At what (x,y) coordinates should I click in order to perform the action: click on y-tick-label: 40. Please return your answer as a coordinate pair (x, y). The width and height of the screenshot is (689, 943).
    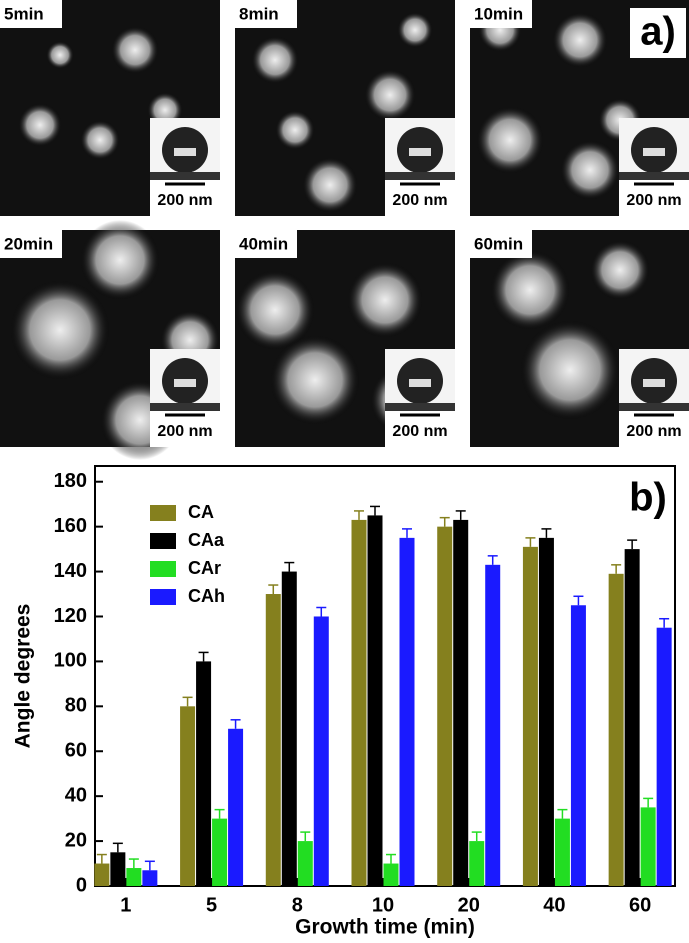
    Looking at the image, I should click on (76, 795).